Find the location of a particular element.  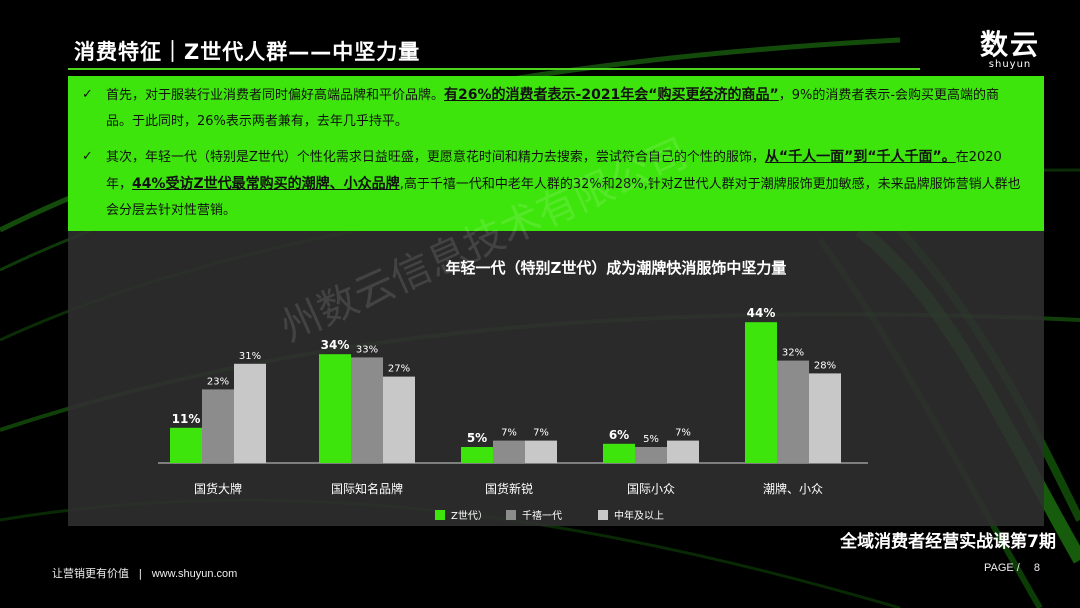

legend-label-2: 中年及以上 is located at coordinates (639, 515).